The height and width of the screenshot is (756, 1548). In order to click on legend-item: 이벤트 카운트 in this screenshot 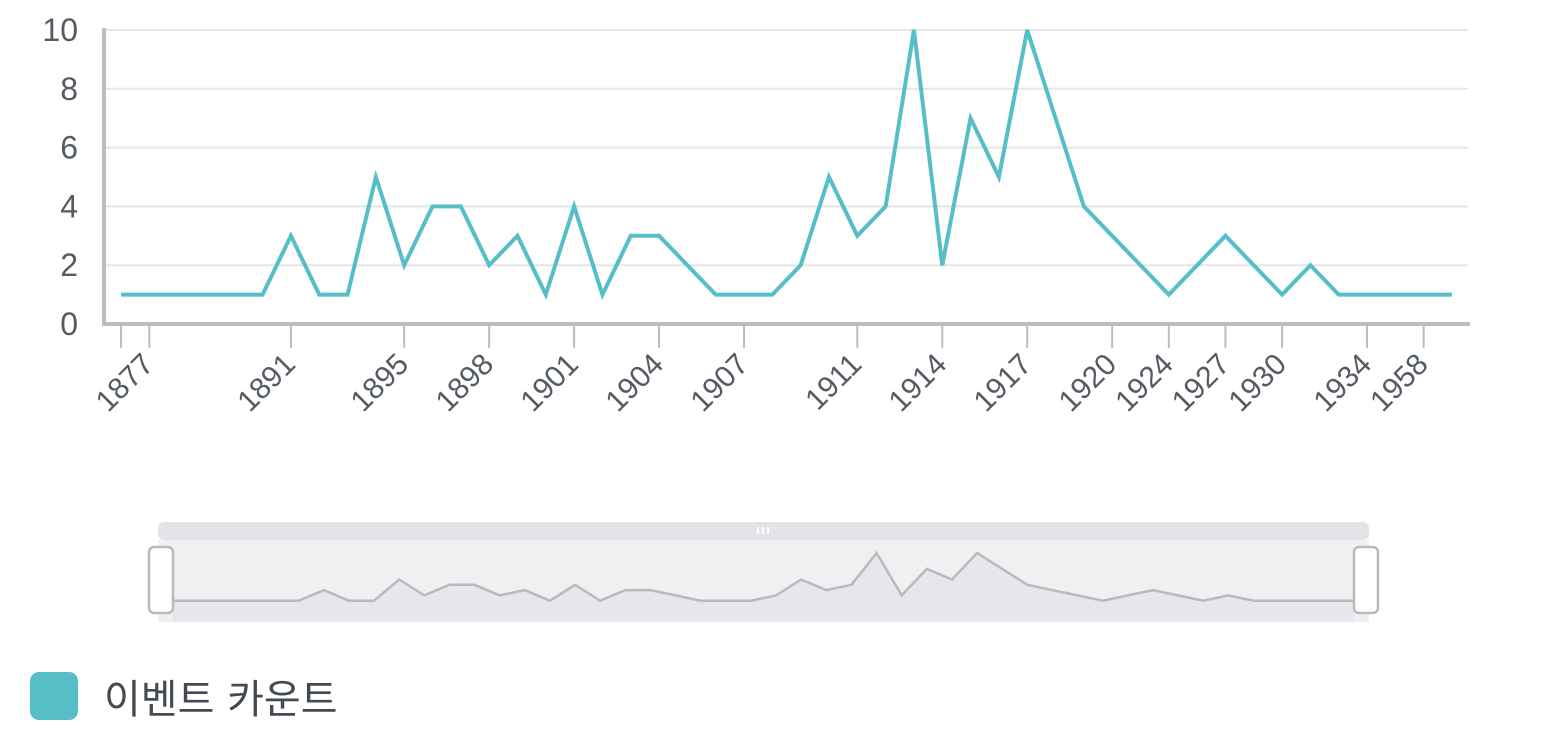, I will do `click(184, 696)`.